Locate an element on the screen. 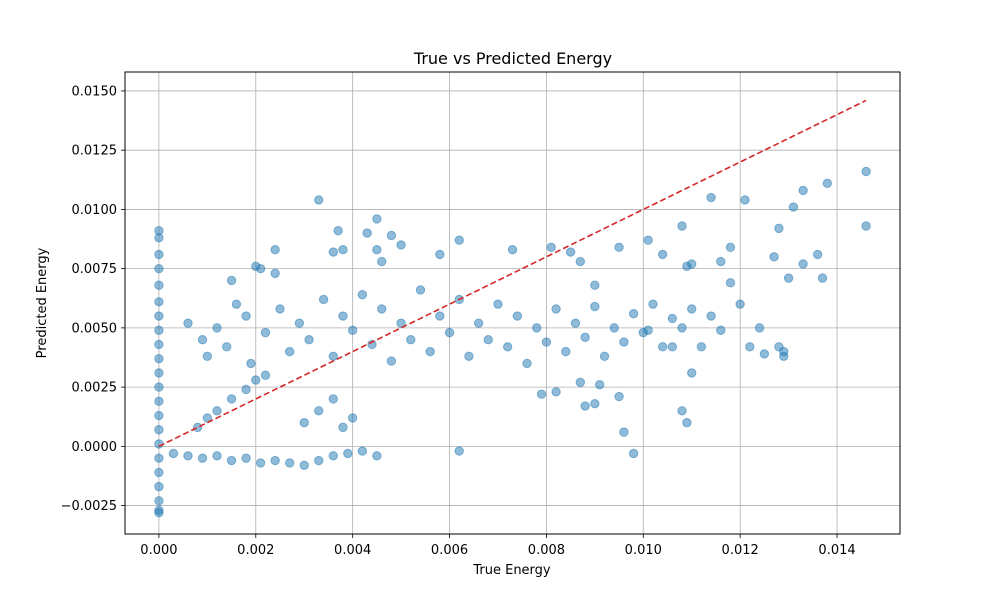  y-axis-label: Predicted Energy is located at coordinates (42, 302).